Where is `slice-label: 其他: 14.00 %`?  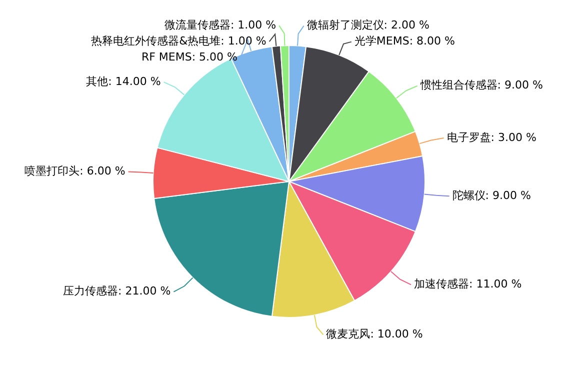
slice-label: 其他: 14.00 % is located at coordinates (123, 81).